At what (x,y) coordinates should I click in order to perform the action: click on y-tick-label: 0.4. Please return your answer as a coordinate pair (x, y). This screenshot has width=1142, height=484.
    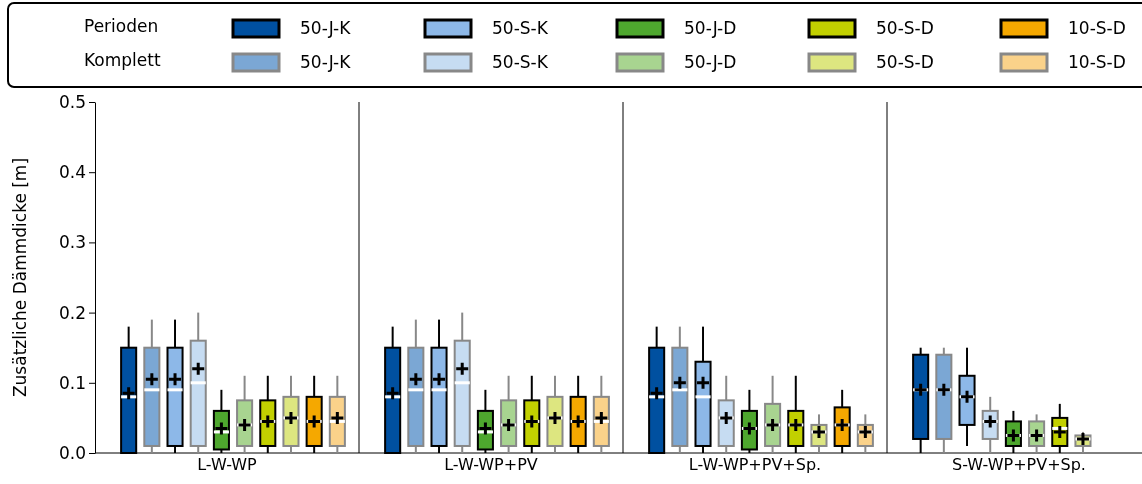
    Looking at the image, I should click on (72, 172).